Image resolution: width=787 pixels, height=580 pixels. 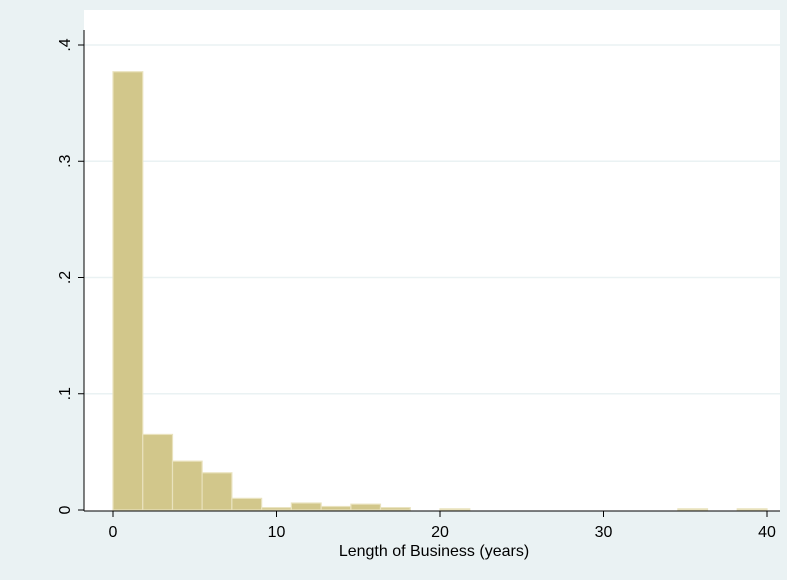 I want to click on x-axis-title: Length of Business (years), so click(x=434, y=551).